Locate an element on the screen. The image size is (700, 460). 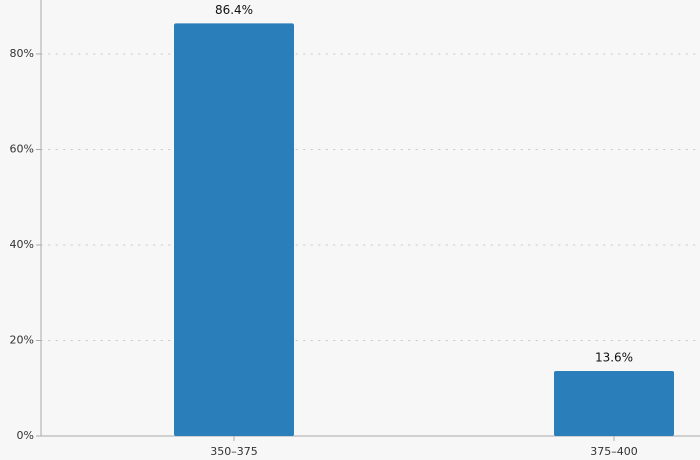
y-tick-label: 40% is located at coordinates (22, 244).